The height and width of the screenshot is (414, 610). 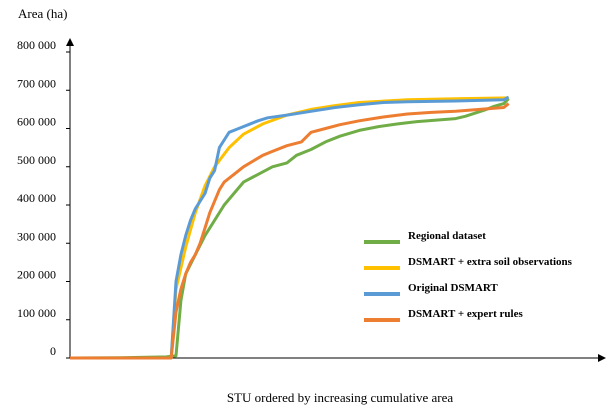 What do you see at coordinates (36, 45) in the screenshot?
I see `y-tick-label: 800 000` at bounding box center [36, 45].